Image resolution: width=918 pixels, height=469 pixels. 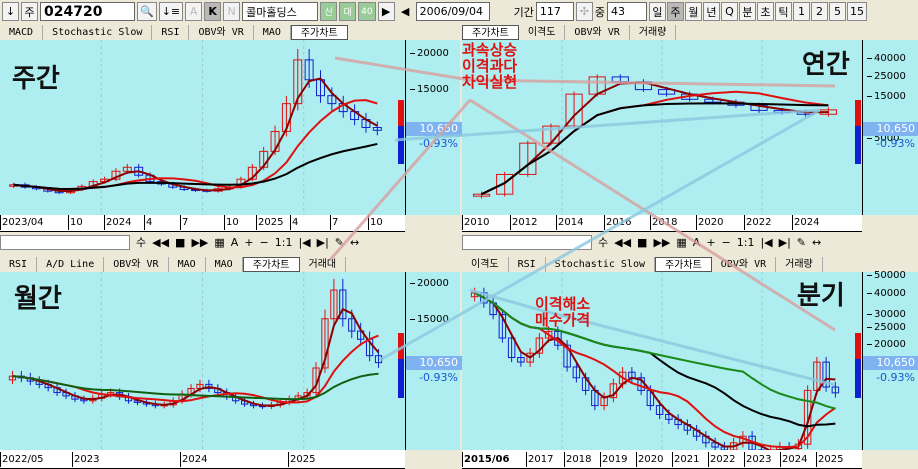 I want to click on interval-button: 틱, so click(x=783, y=11).